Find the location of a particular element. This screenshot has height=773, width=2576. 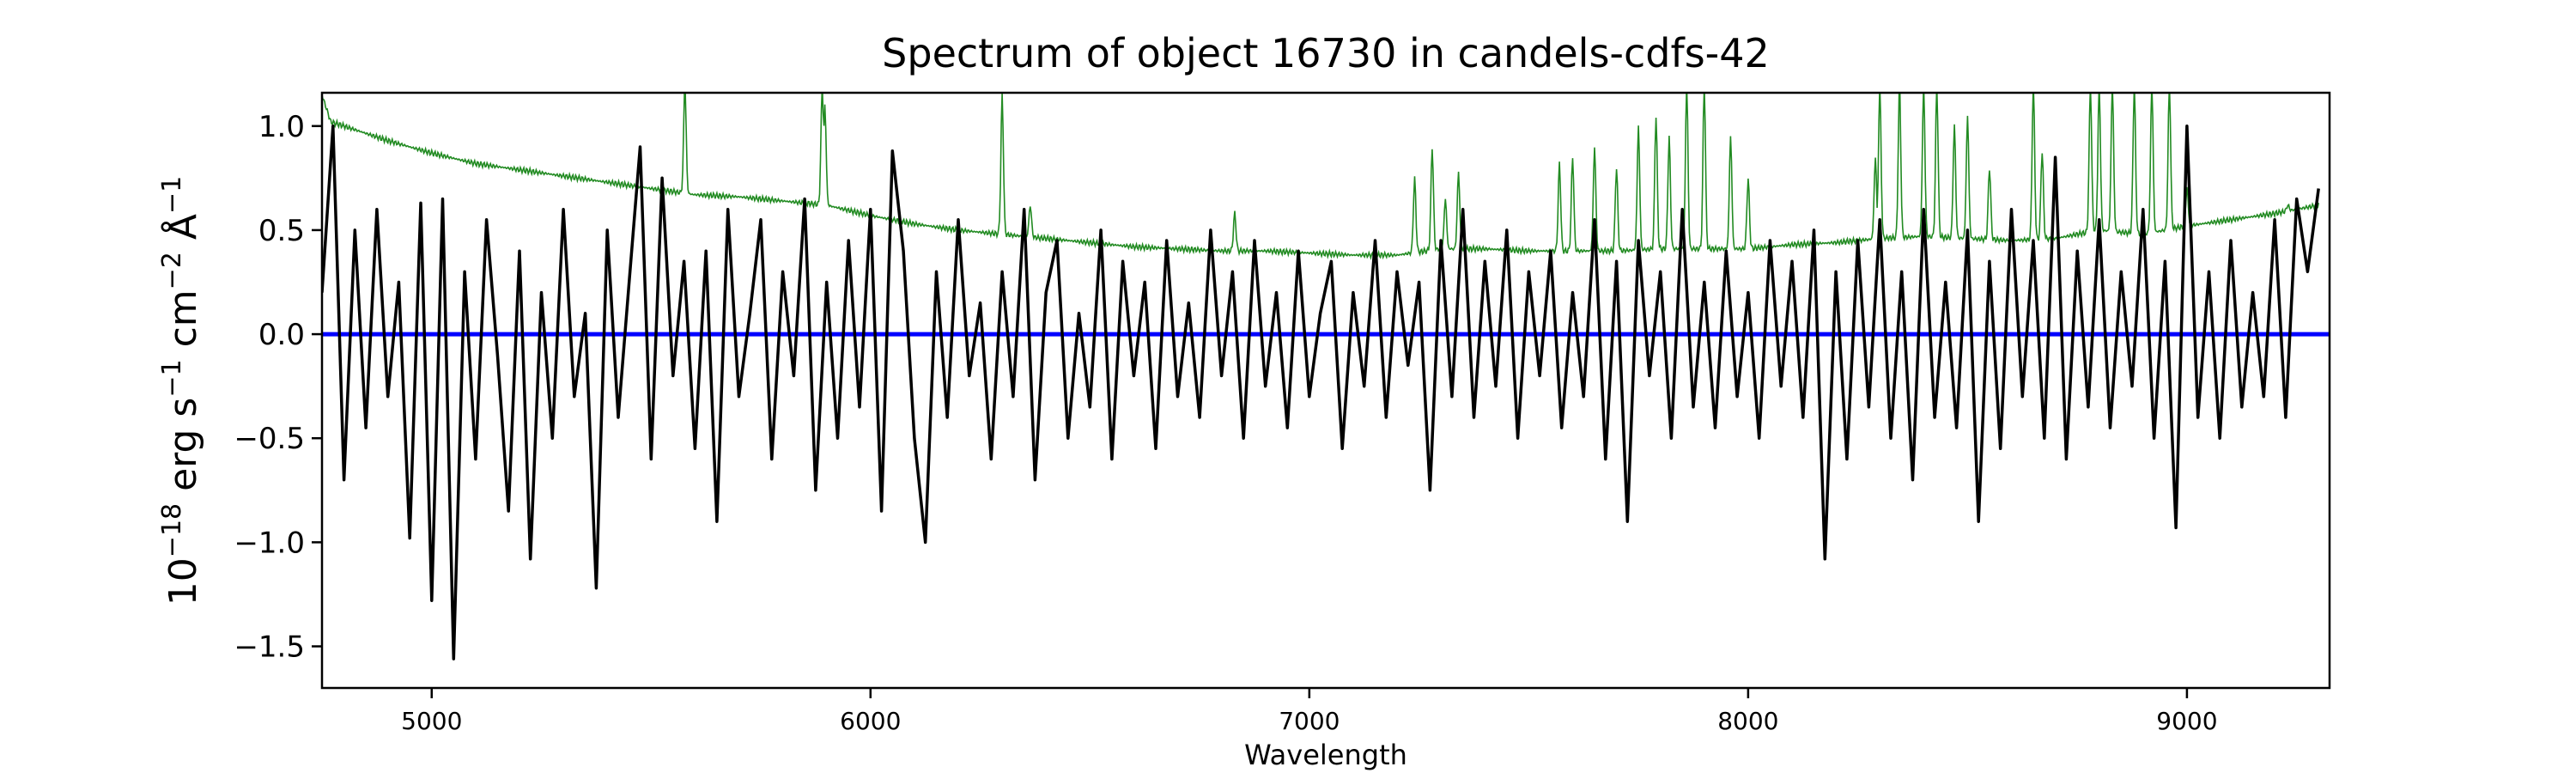

y-tick-label: −1.5 is located at coordinates (269, 647).